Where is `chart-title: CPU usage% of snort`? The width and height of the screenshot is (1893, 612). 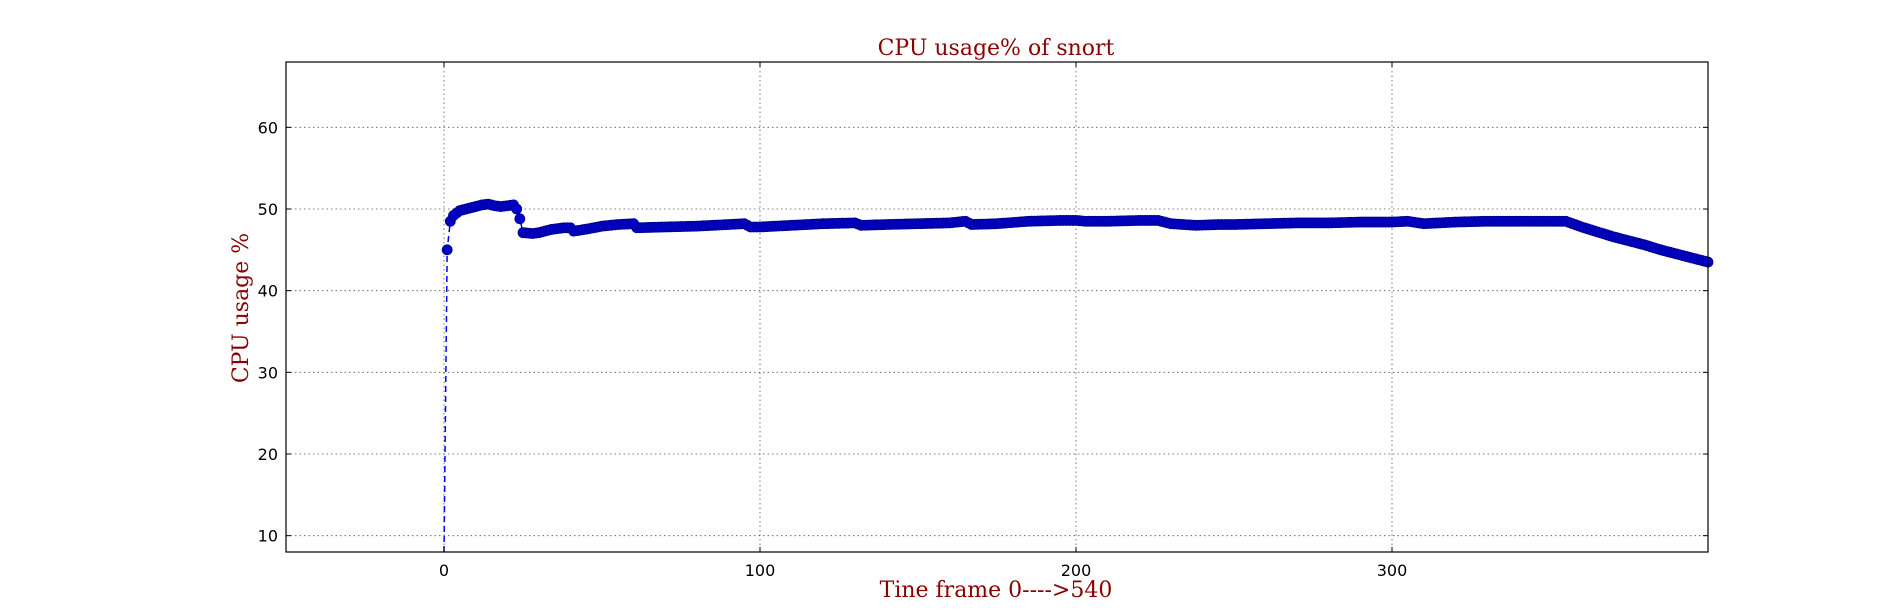 chart-title: CPU usage% of snort is located at coordinates (996, 48).